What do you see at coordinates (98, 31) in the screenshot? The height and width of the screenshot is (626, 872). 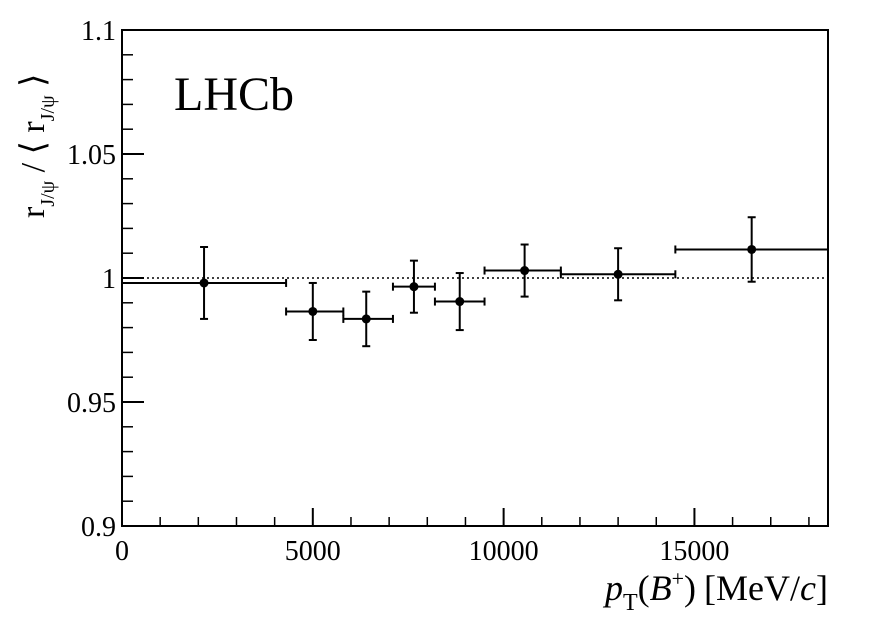 I see `y-tick-label: 1.1` at bounding box center [98, 31].